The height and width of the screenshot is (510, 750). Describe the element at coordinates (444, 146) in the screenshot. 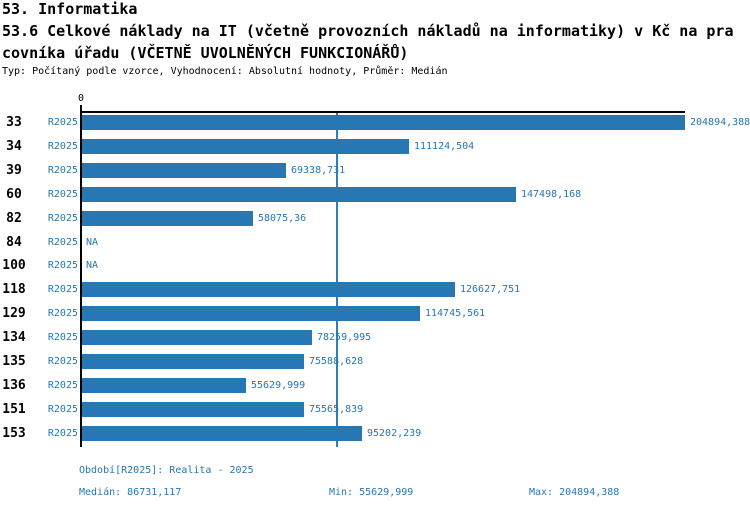

I see `bar-value-label: 111124,504` at that location.